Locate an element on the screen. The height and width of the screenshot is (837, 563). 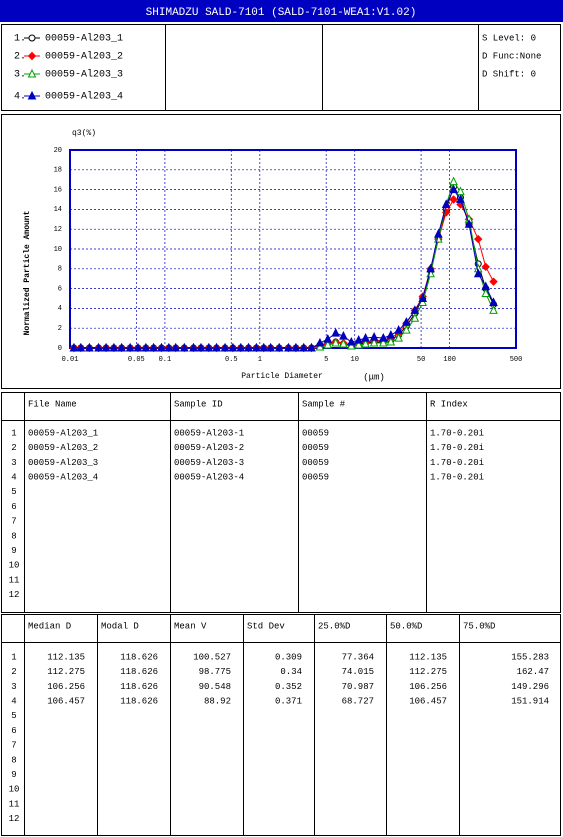
cell: 90.548 is located at coordinates (215, 687).